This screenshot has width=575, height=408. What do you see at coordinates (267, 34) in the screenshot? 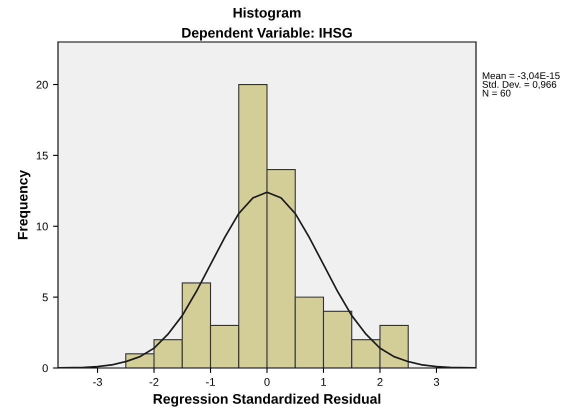
I see `chart-subtitle: Dependent Variable: IHSG` at bounding box center [267, 34].